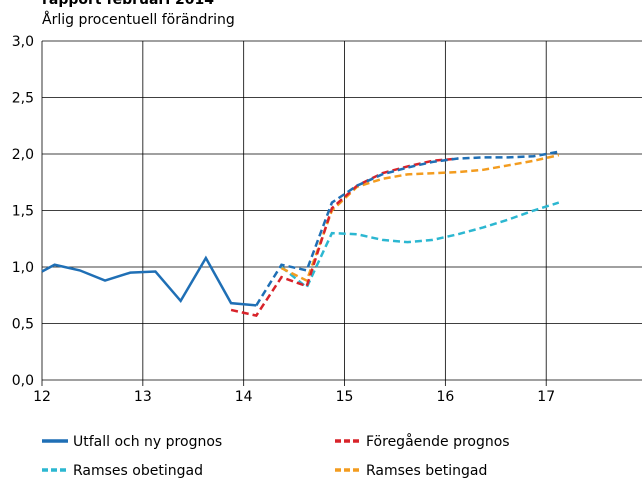 Image resolution: width=642 pixels, height=483 pixels. What do you see at coordinates (23, 99) in the screenshot?
I see `y-tick-label: 2,5` at bounding box center [23, 99].